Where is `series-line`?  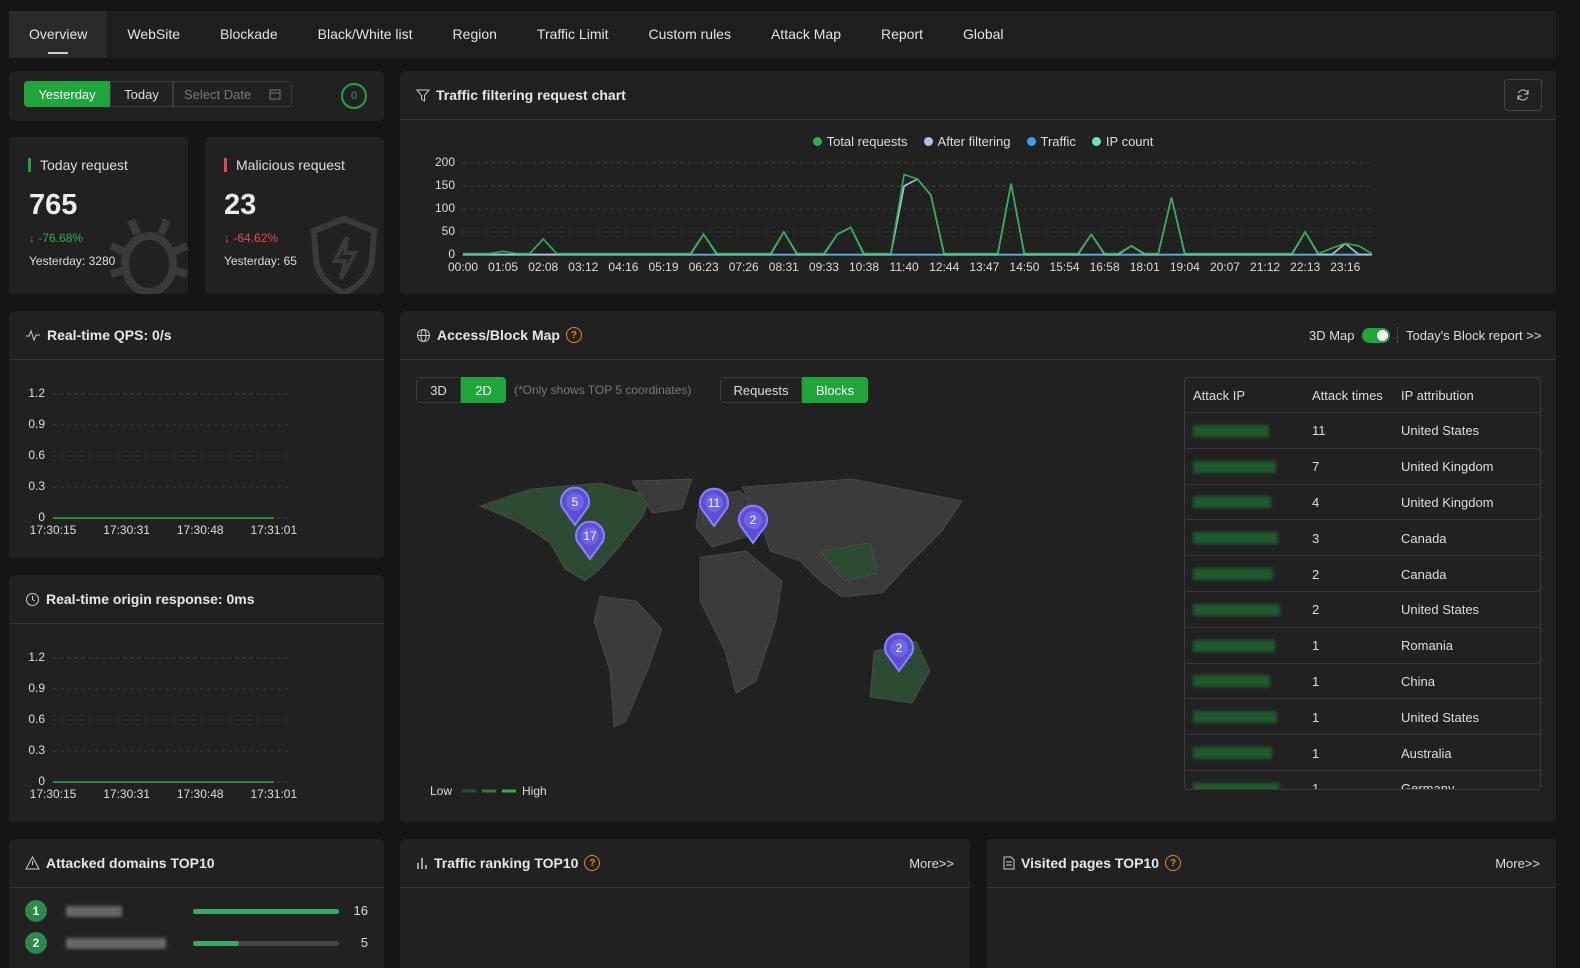
series-line is located at coordinates (917, 216).